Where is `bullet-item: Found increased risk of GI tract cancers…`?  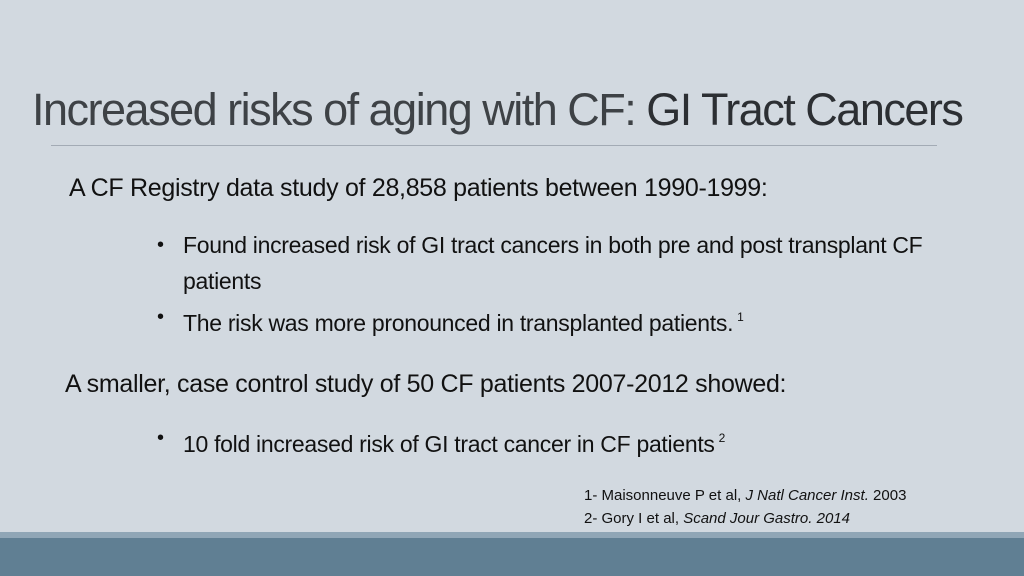
bullet-item: Found increased risk of GI tract cancers… is located at coordinates (547, 263).